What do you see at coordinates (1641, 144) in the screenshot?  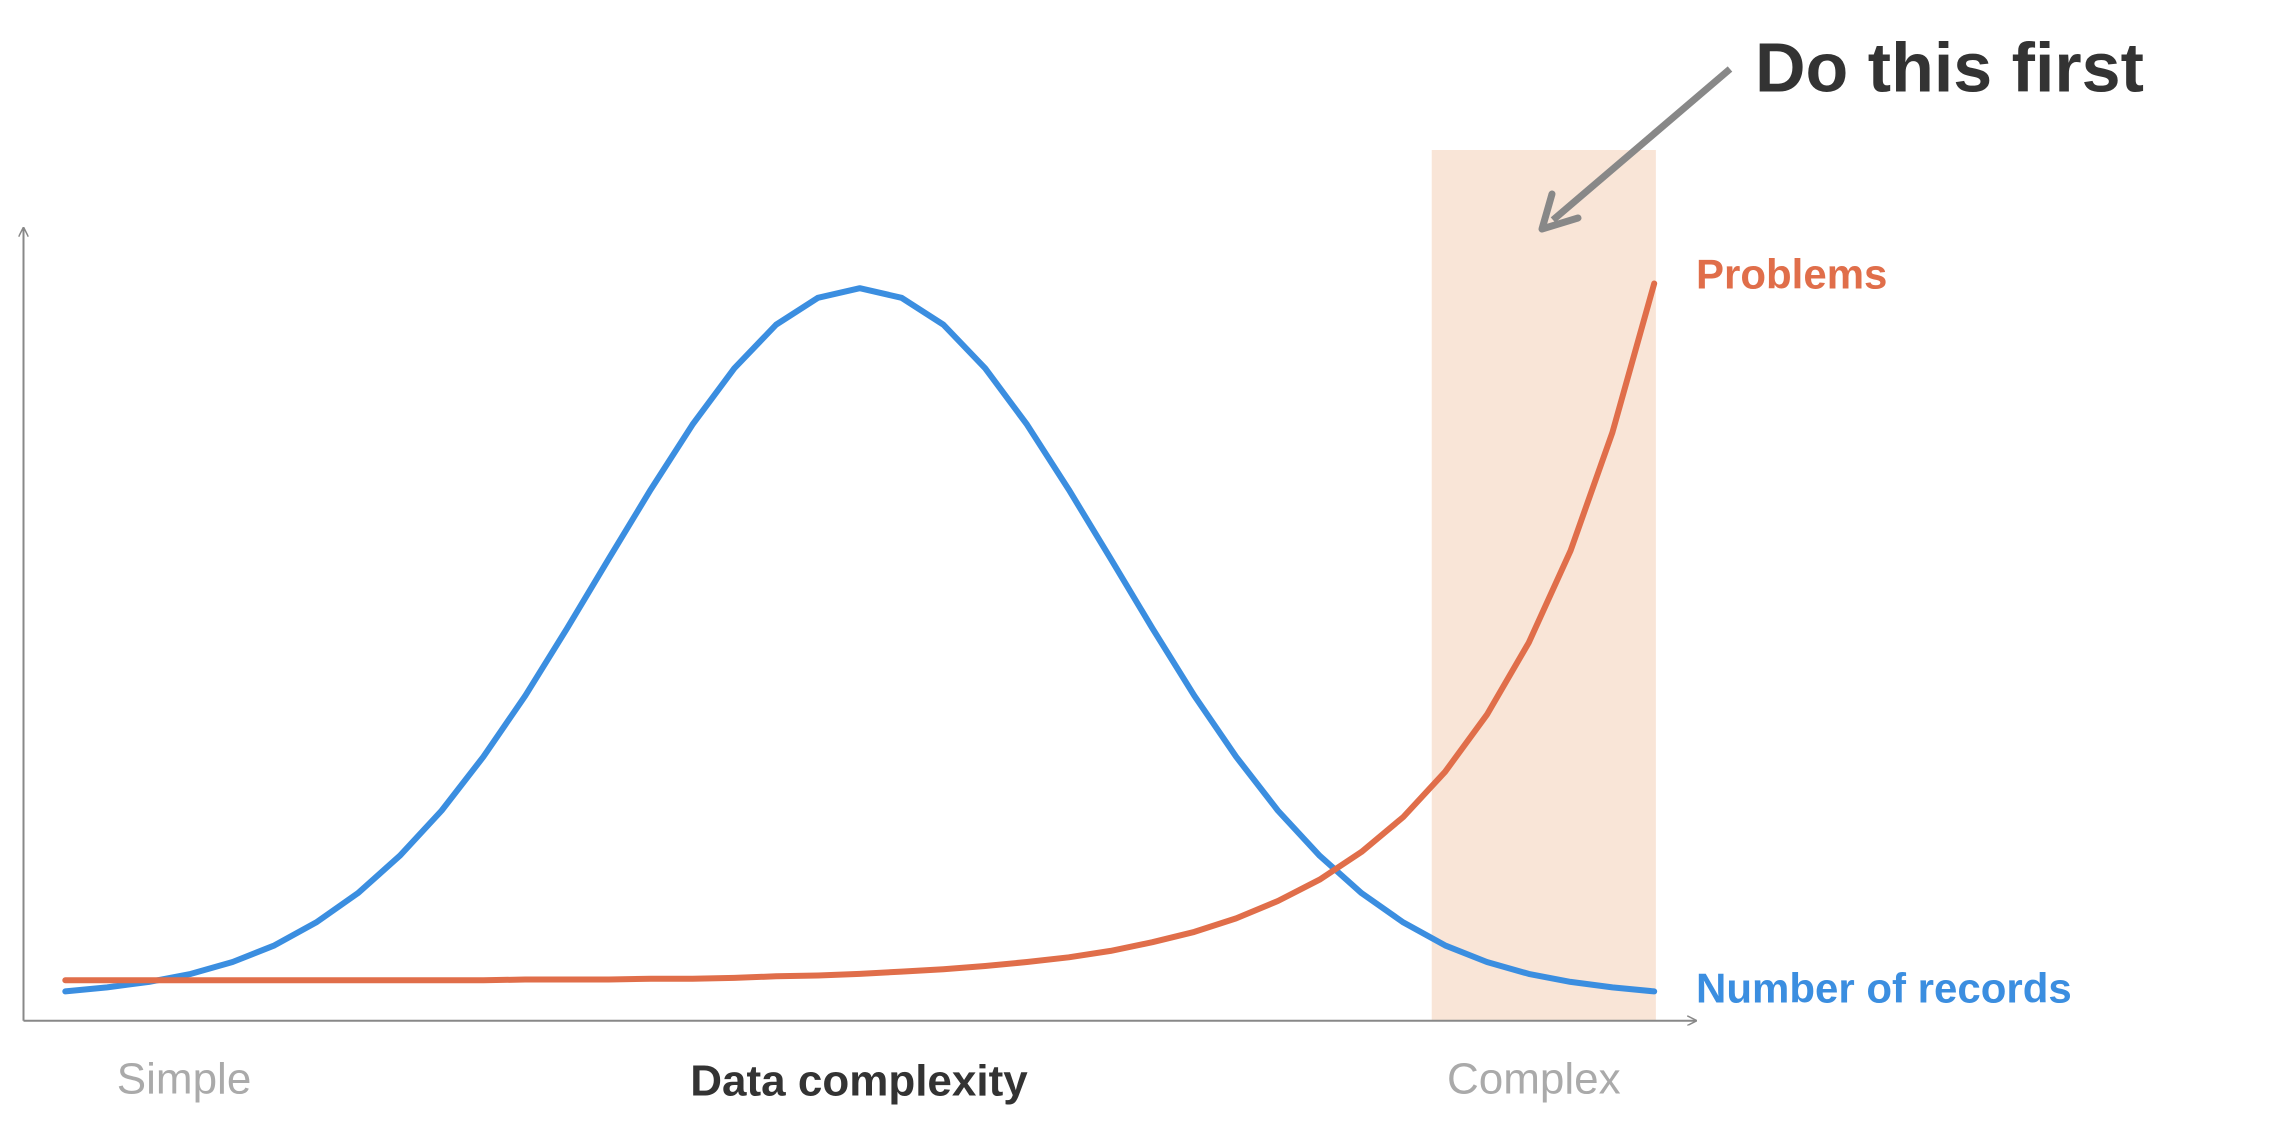 I see `annotation-arrow` at bounding box center [1641, 144].